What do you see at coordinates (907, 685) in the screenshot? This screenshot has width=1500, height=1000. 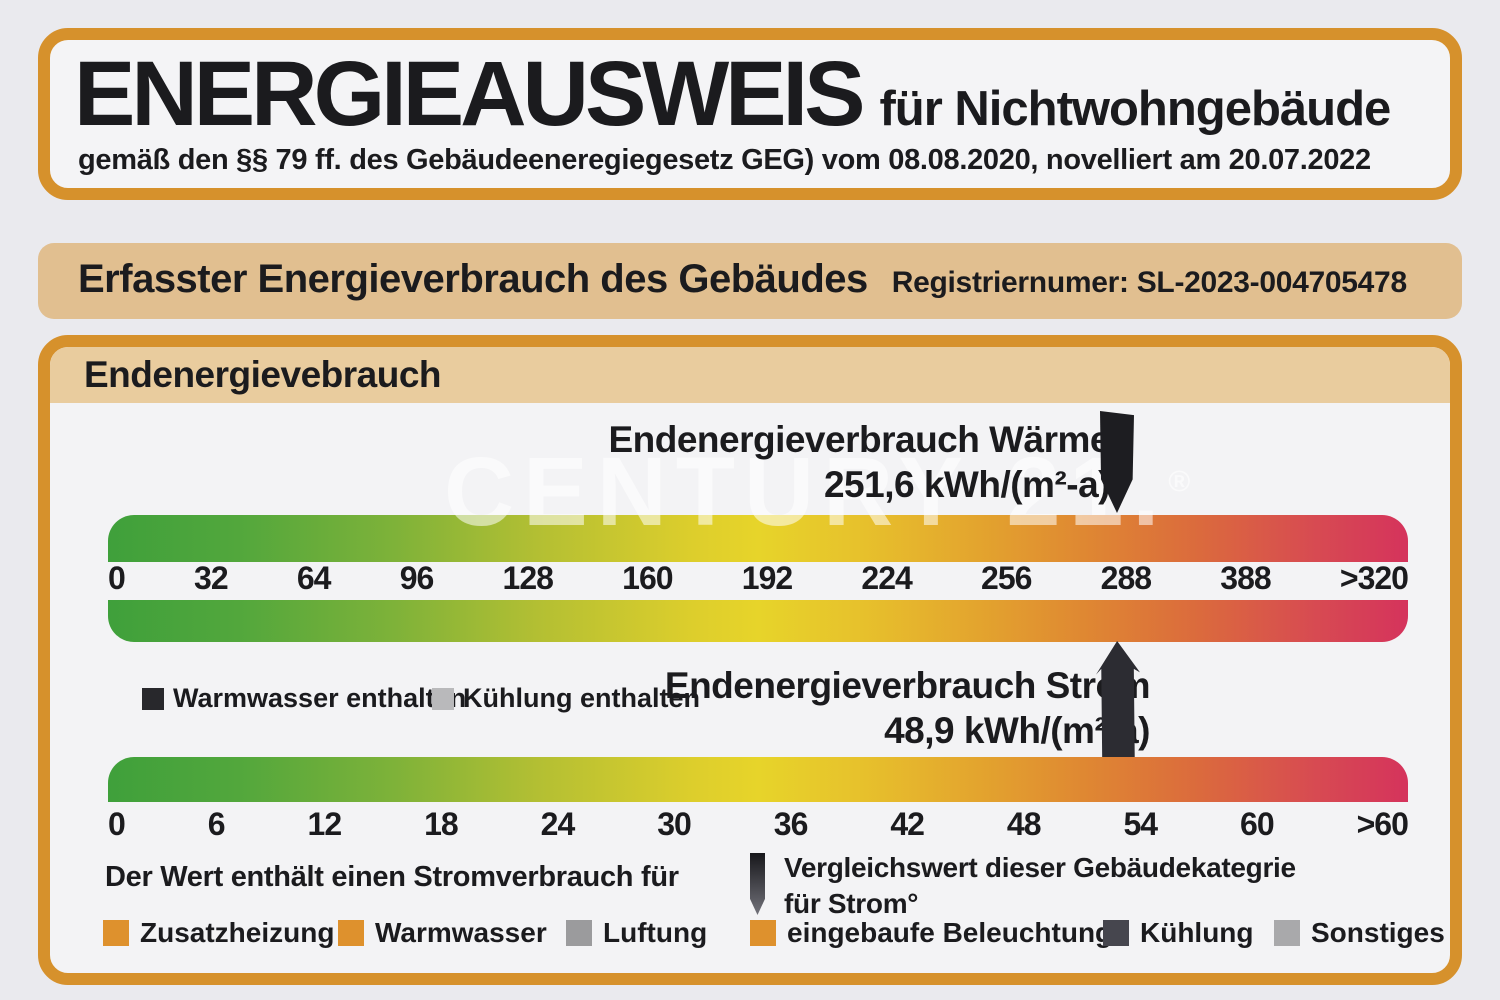 I see `strom-label: Endenergieverbrauch Strom` at bounding box center [907, 685].